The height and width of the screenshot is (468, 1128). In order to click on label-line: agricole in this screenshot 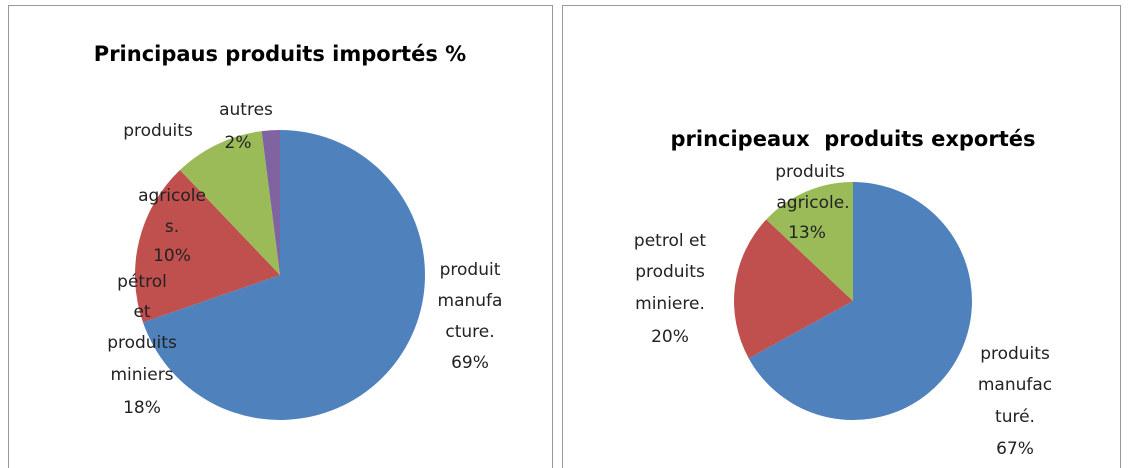, I will do `click(172, 196)`.